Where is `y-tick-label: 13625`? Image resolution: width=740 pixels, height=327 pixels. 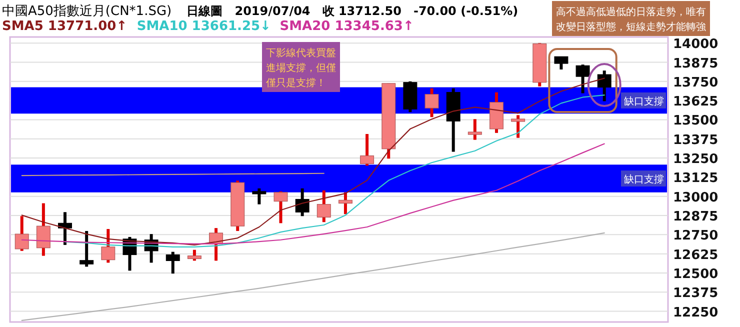
y-tick-label: 13625 is located at coordinates (695, 102).